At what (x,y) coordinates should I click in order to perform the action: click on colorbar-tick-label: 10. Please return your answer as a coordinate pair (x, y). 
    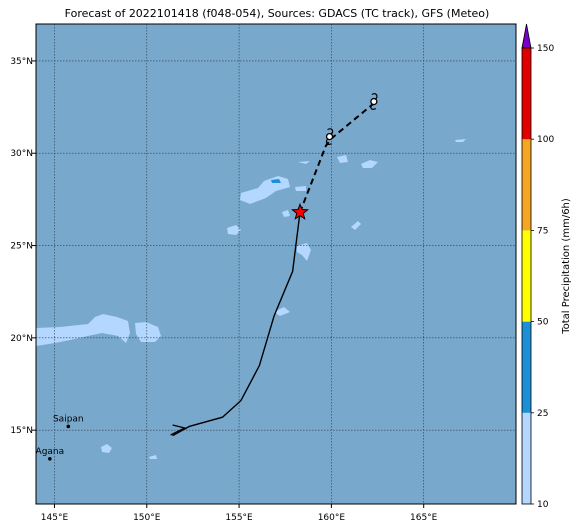
    Looking at the image, I should click on (543, 505).